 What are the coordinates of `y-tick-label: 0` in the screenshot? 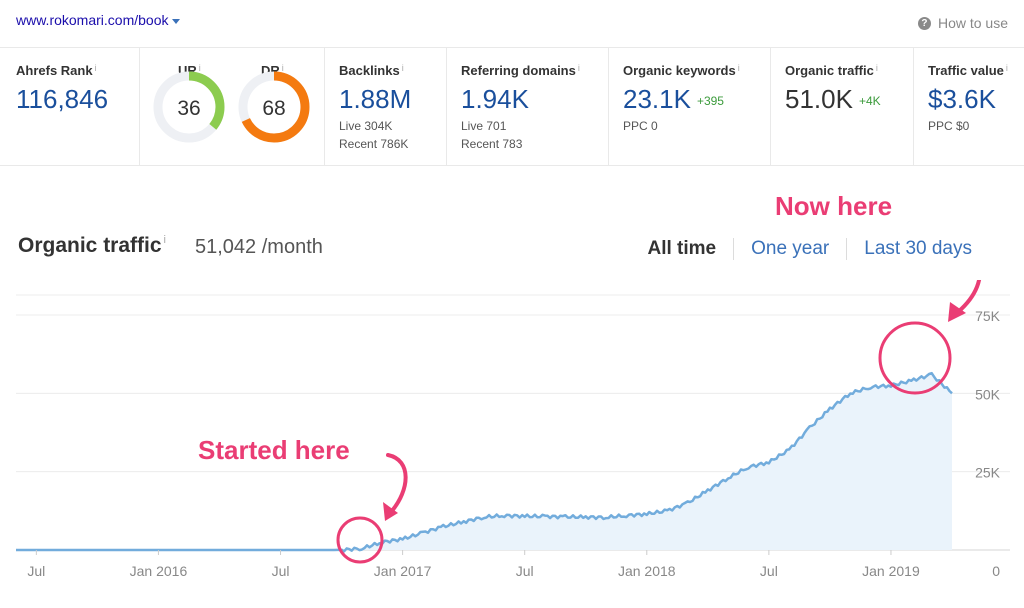 It's located at (996, 571).